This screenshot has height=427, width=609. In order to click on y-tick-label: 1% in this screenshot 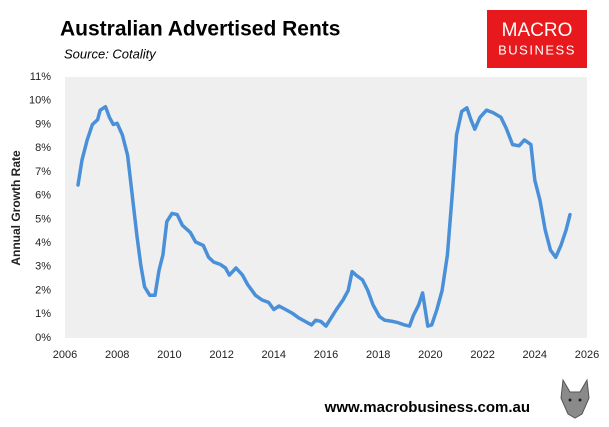, I will do `click(43, 314)`.